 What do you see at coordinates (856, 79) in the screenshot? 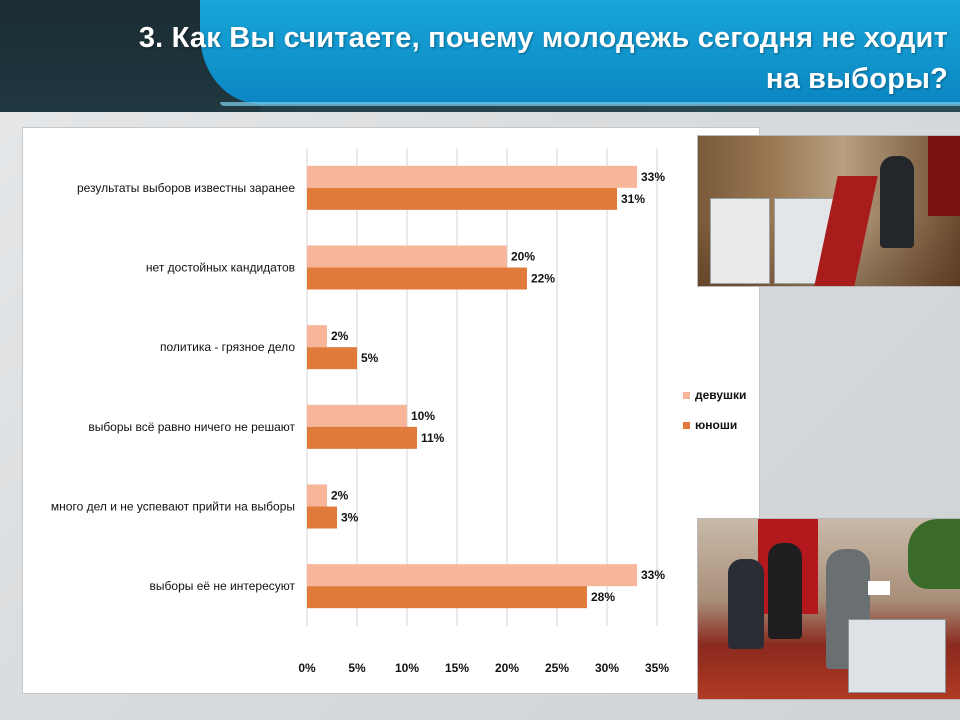
I see `slide-title-line-2: на выборы?` at bounding box center [856, 79].